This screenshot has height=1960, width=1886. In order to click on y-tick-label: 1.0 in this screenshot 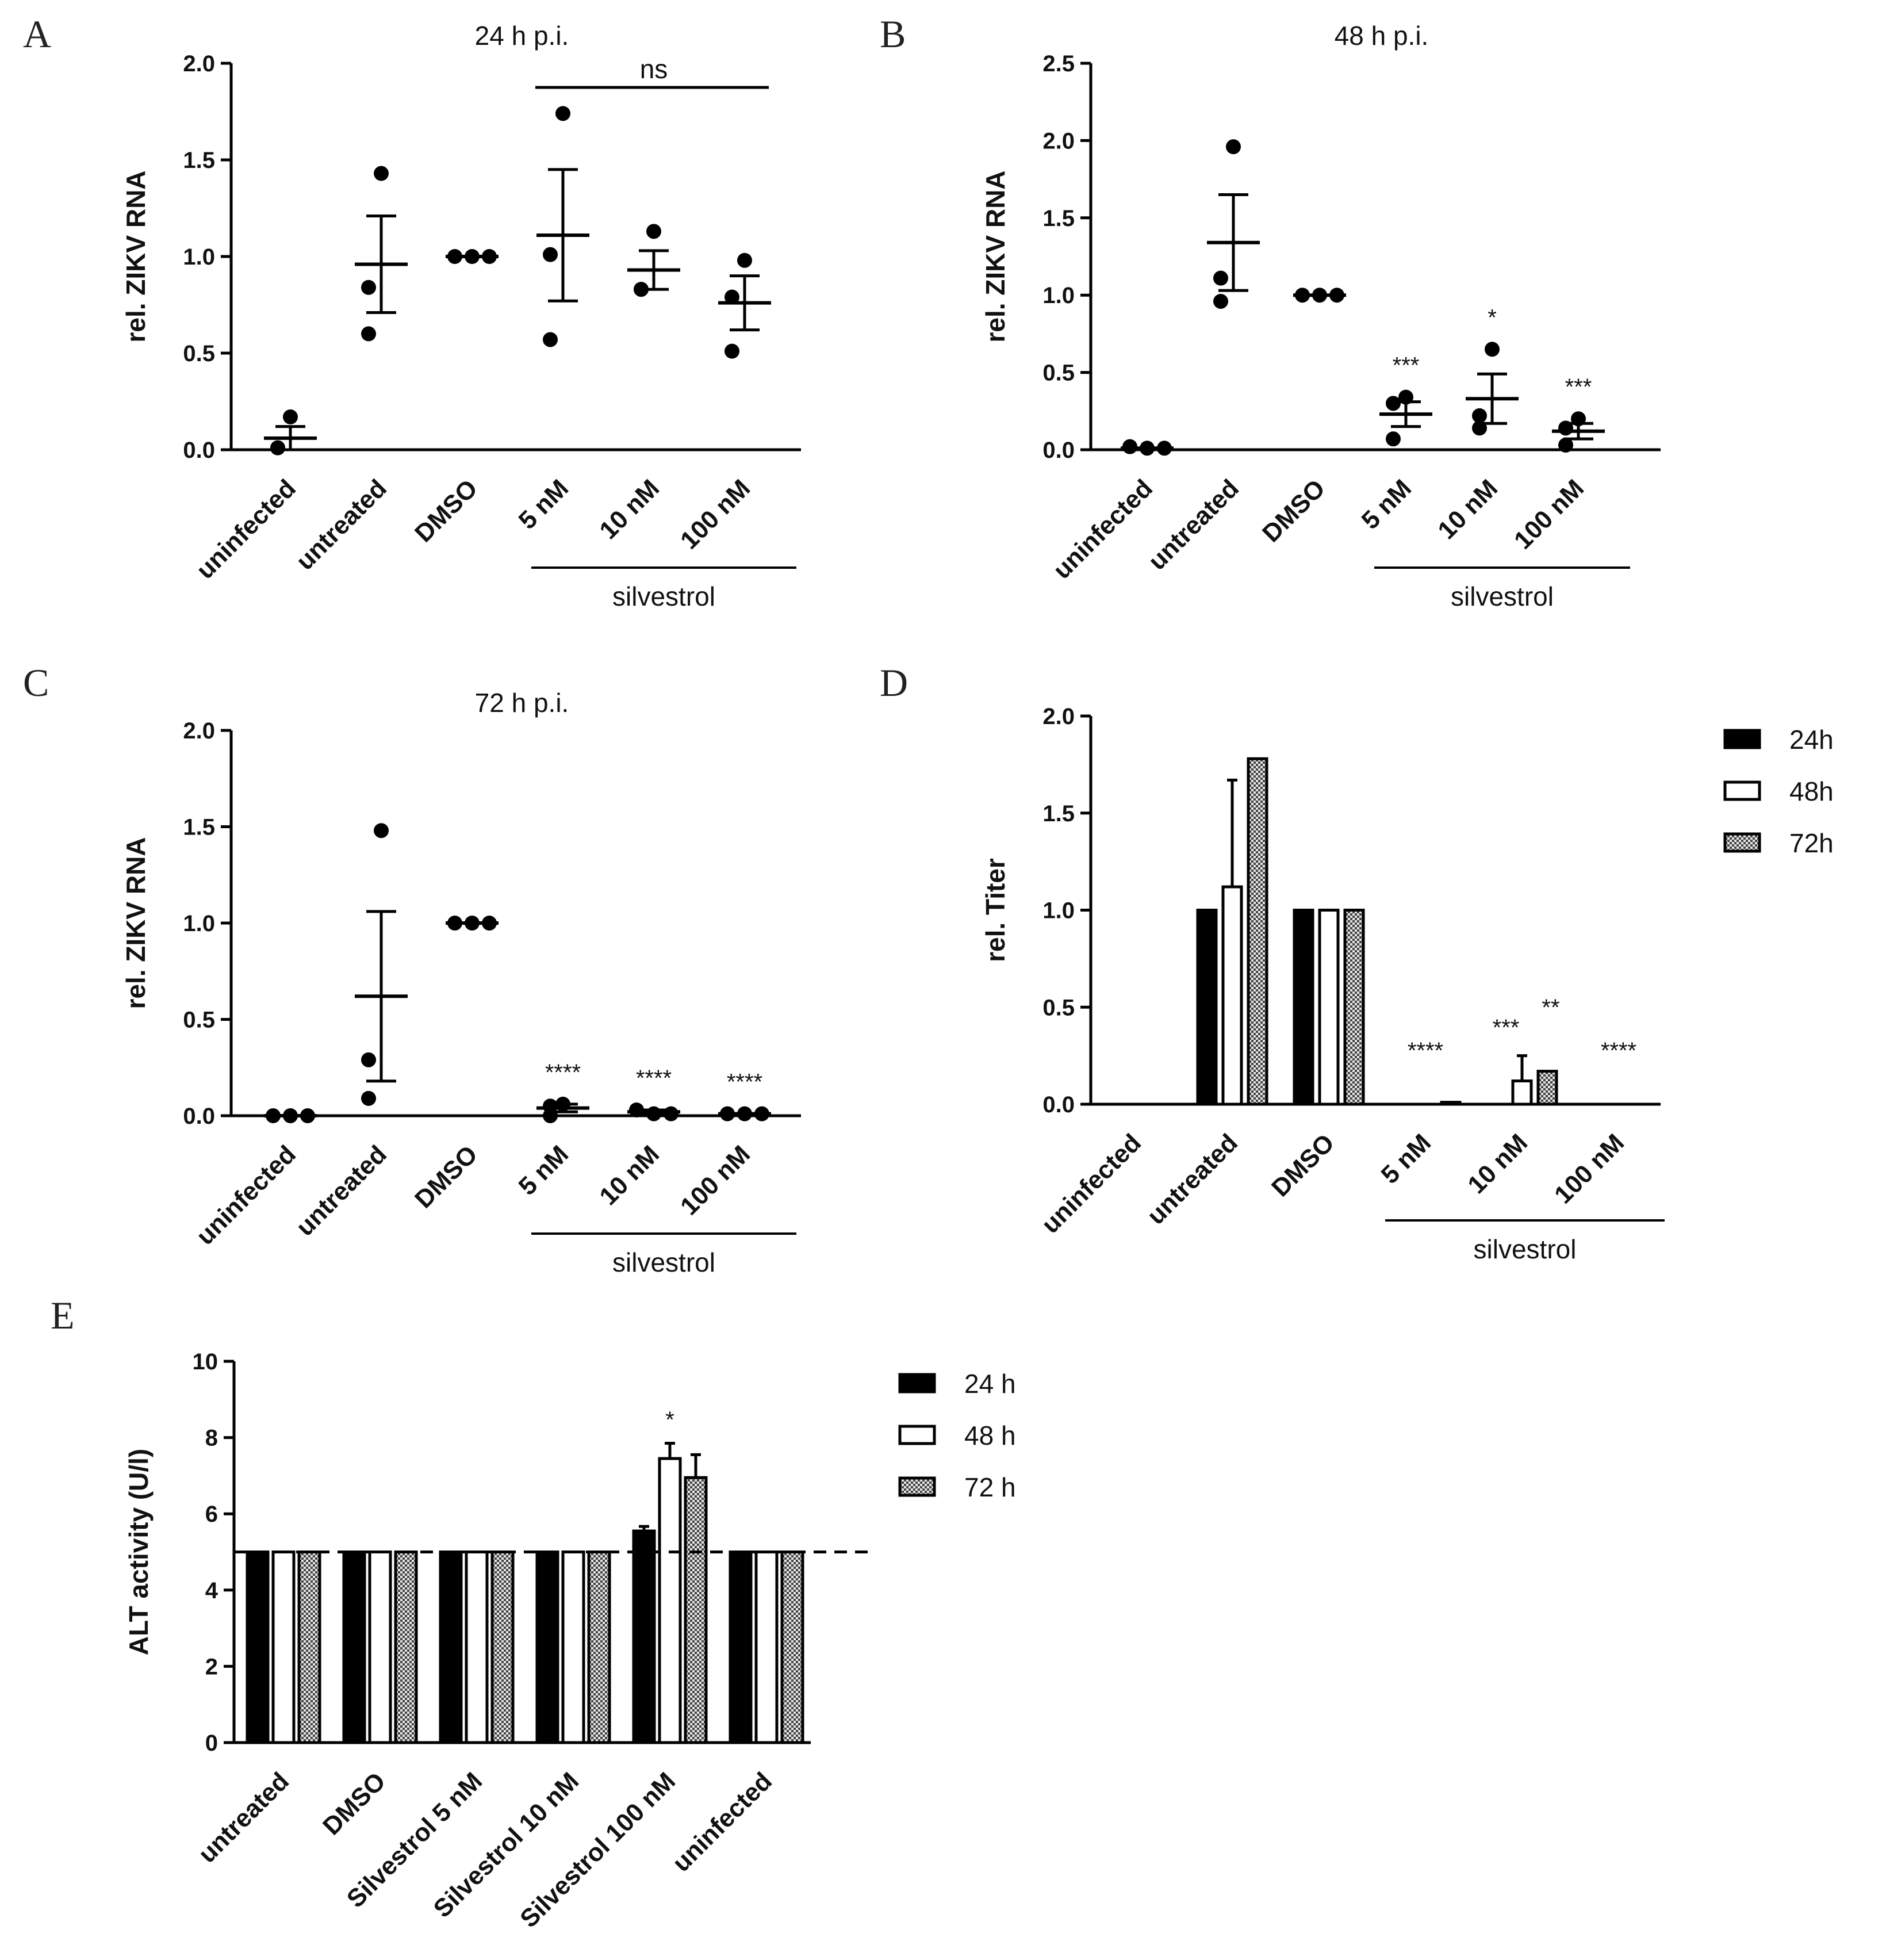, I will do `click(199, 923)`.